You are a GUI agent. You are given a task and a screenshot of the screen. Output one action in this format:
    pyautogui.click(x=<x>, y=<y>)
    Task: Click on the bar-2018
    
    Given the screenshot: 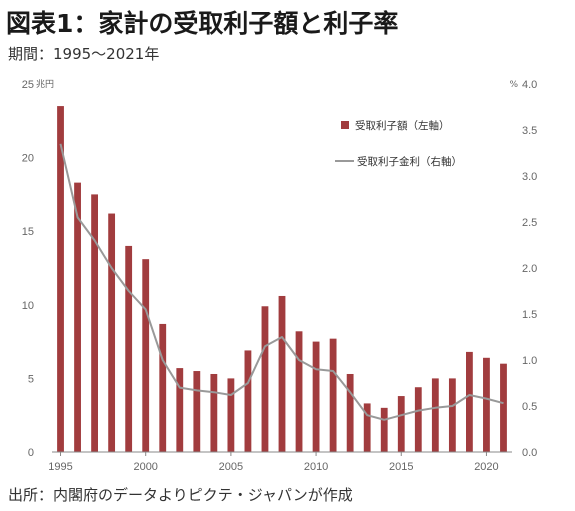 What is the action you would take?
    pyautogui.click(x=452, y=415)
    